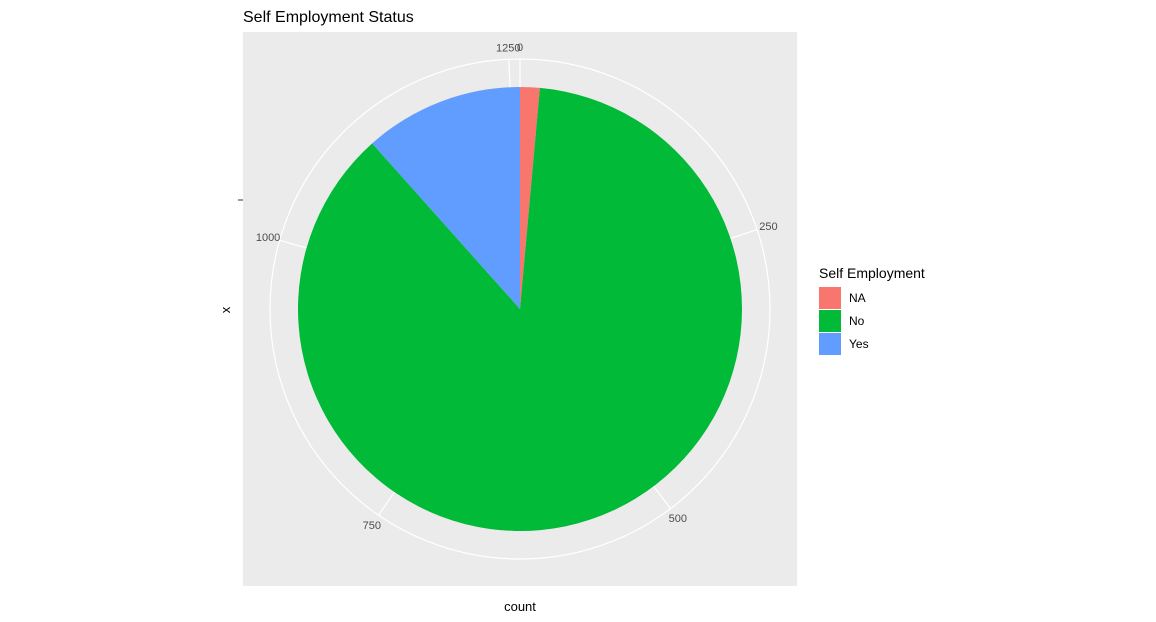  What do you see at coordinates (830, 344) in the screenshot?
I see `legend-key-yes` at bounding box center [830, 344].